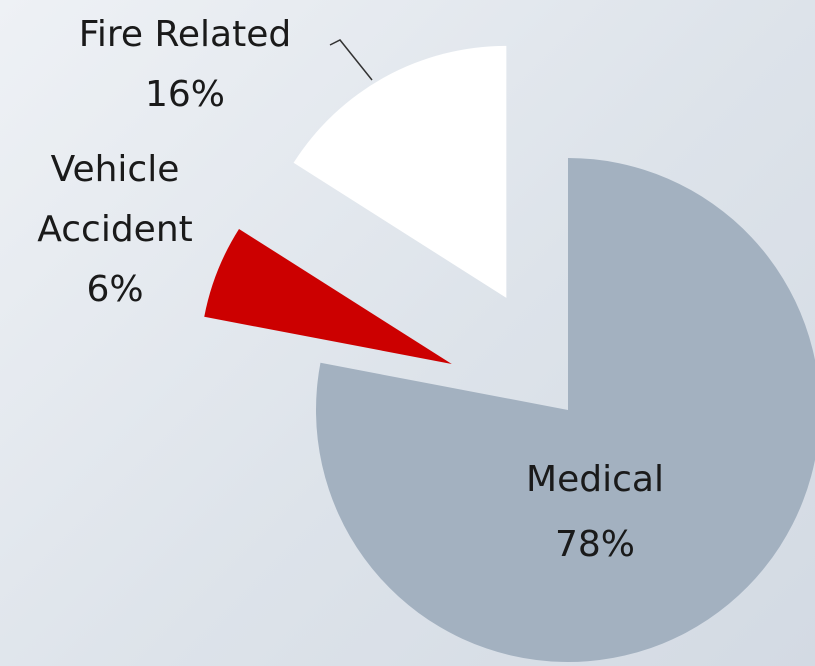  I want to click on leader-line, so click(351, 60).